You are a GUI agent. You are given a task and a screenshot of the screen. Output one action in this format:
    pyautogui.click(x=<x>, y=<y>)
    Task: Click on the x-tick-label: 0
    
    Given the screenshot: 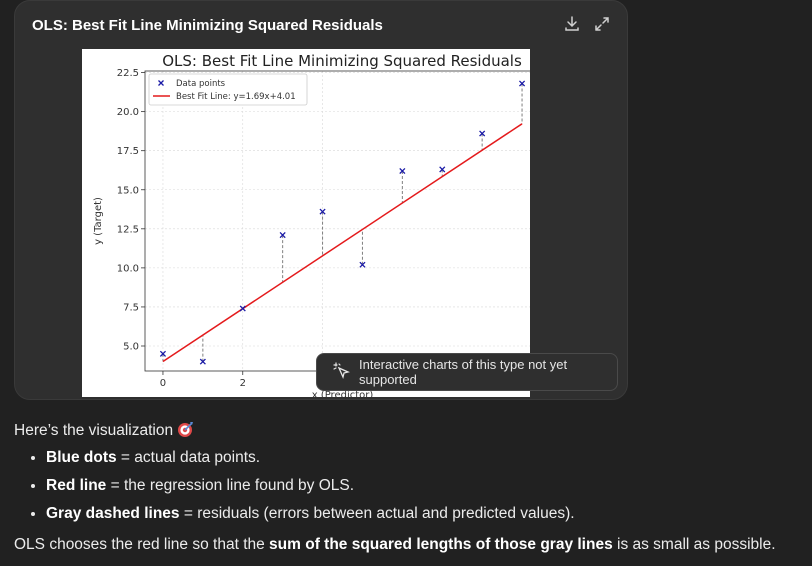 What is the action you would take?
    pyautogui.click(x=163, y=383)
    